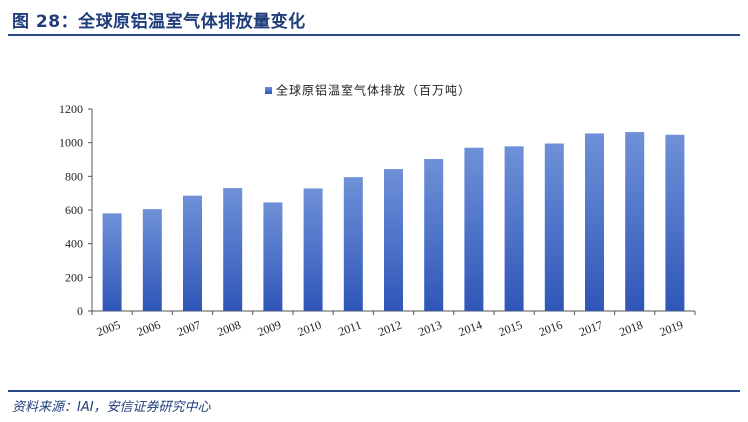  What do you see at coordinates (675, 222) in the screenshot?
I see `bar-2019` at bounding box center [675, 222].